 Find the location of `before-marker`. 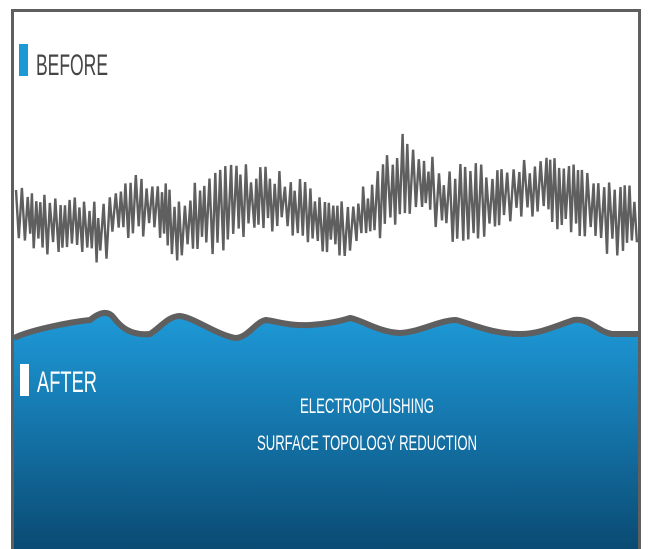

before-marker is located at coordinates (23, 60).